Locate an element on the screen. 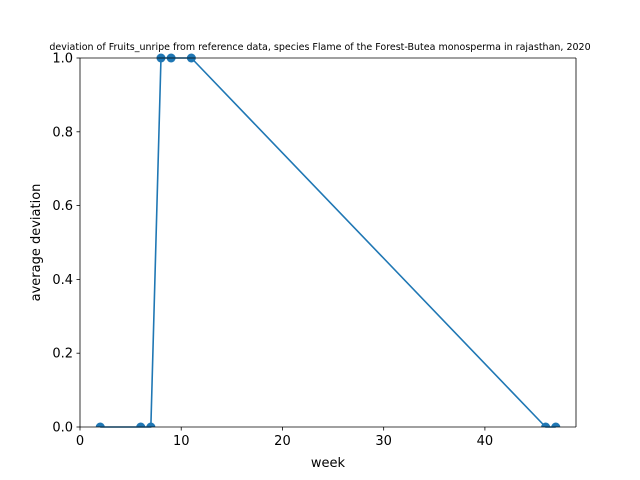 The image size is (640, 480). y-tick-label: 0.4 is located at coordinates (62, 280).